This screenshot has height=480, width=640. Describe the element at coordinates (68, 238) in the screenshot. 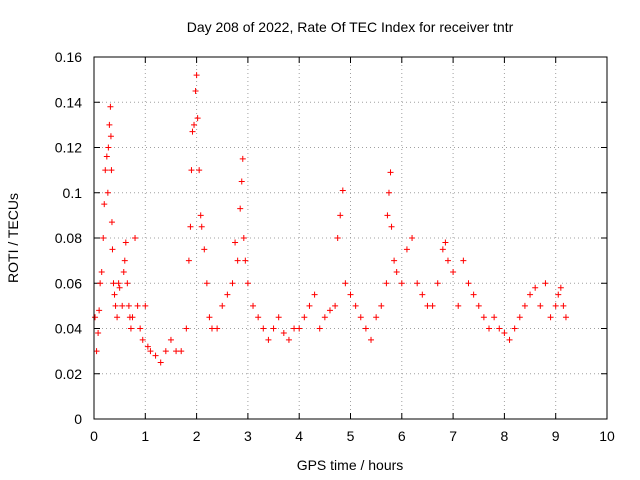

I see `y-tick-labels: 0 0.02 0.04 0.06 0.08 0.1 0.12 0.14 0.16` at that location.